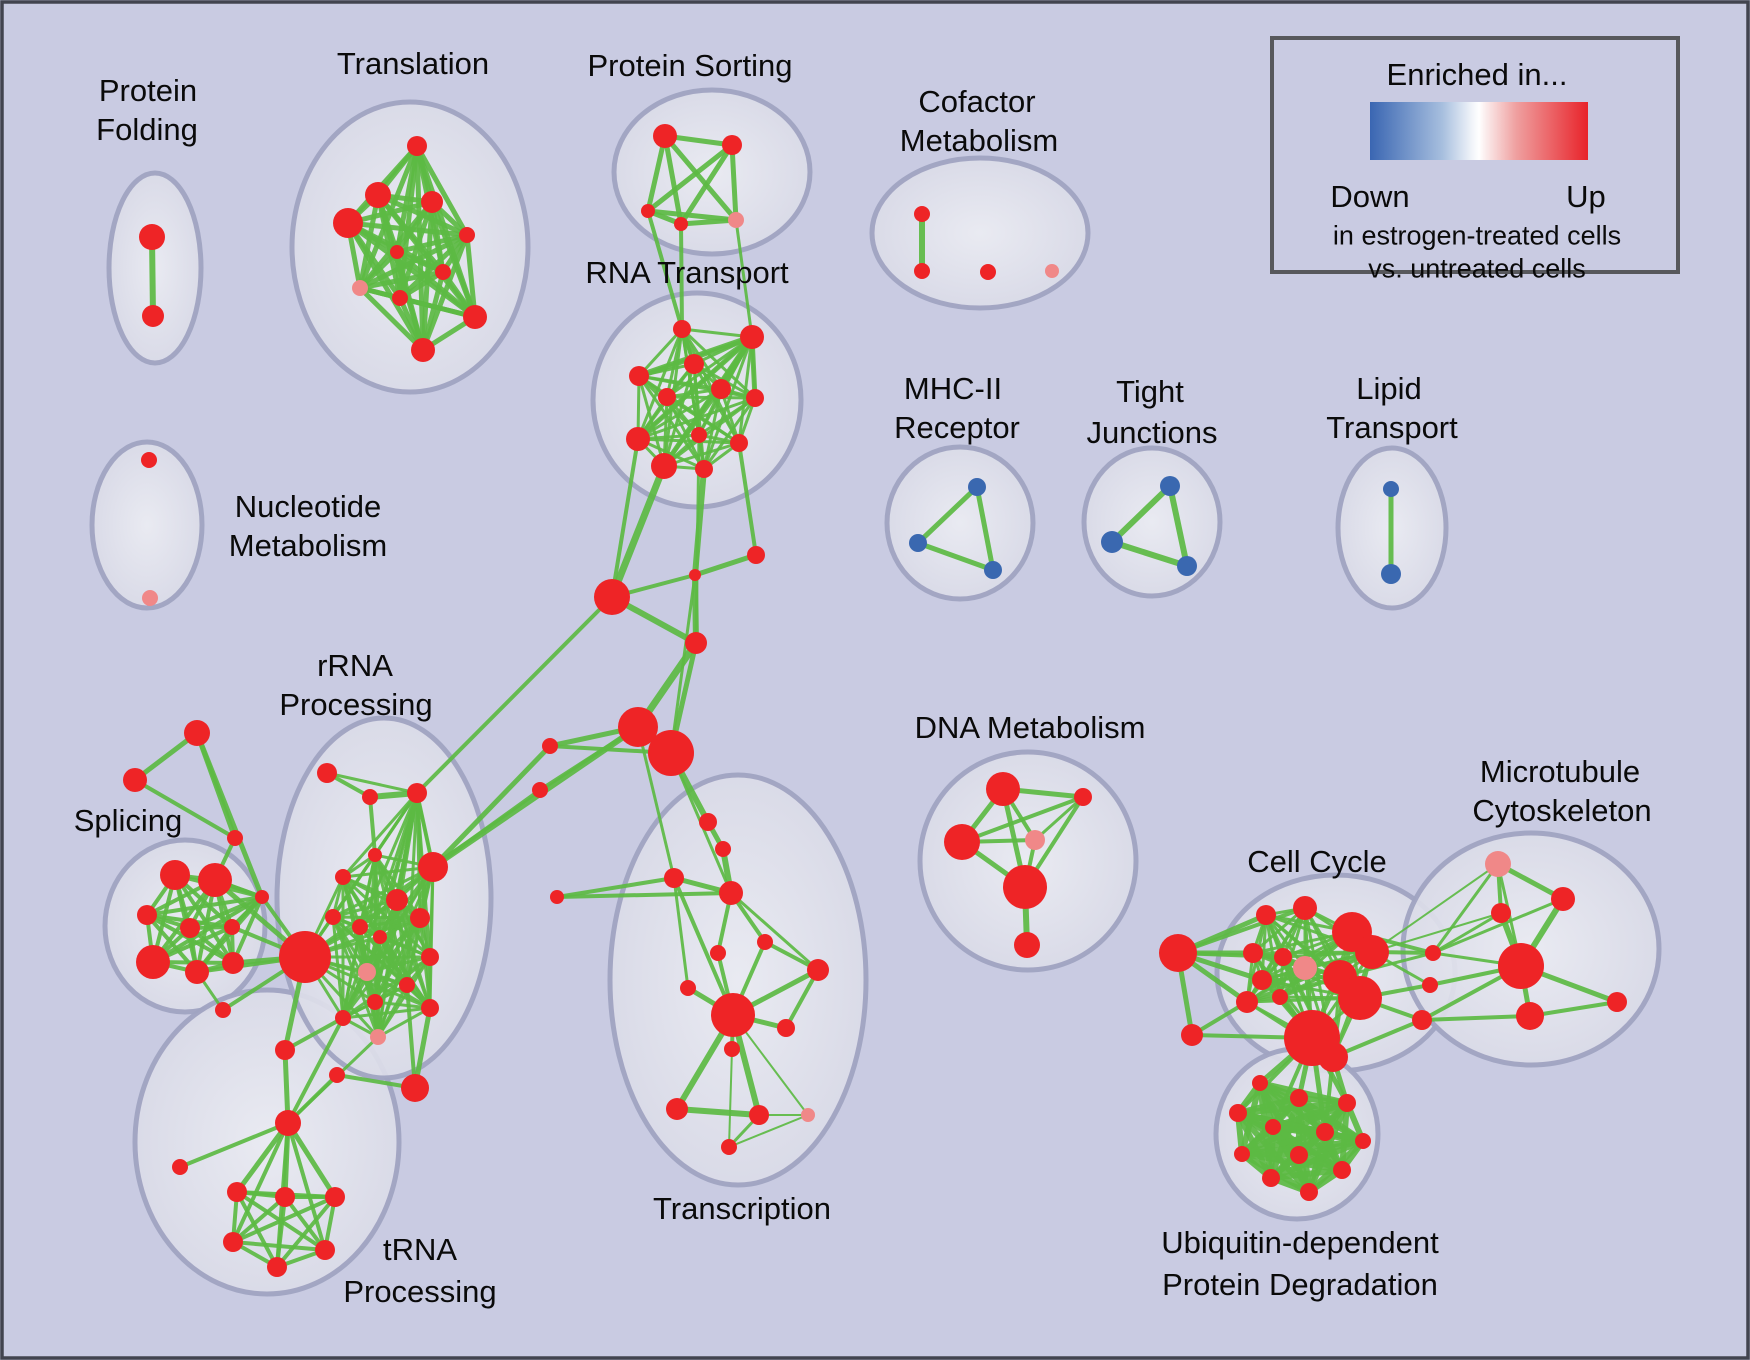 The image size is (1750, 1360). What do you see at coordinates (360, 288) in the screenshot?
I see `gene-set-node-t8` at bounding box center [360, 288].